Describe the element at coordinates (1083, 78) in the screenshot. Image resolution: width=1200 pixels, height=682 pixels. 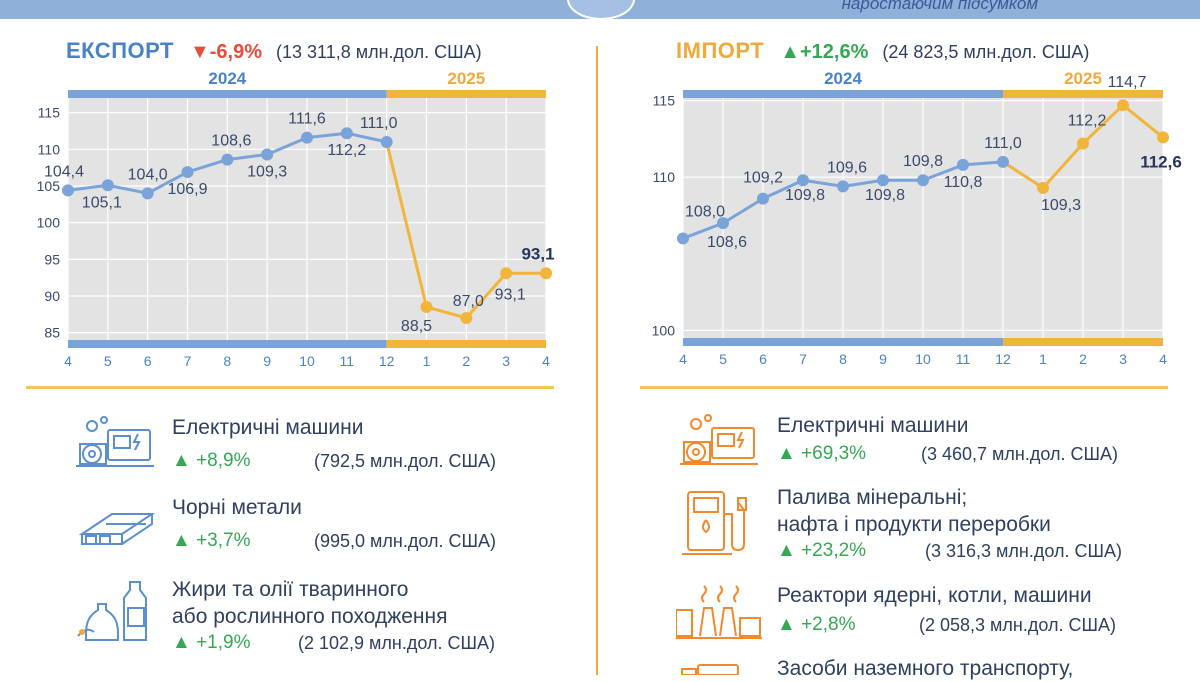
I see `year-label: 2025` at that location.